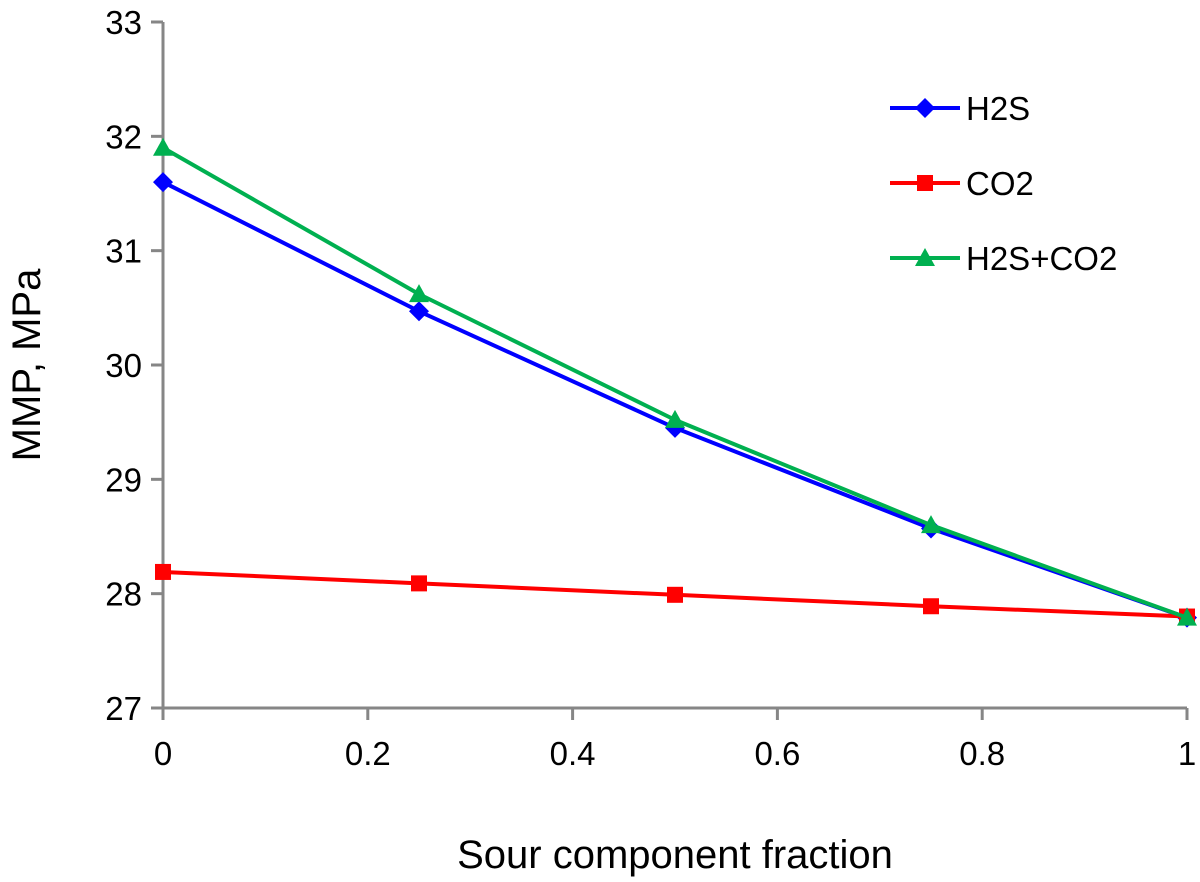  Describe the element at coordinates (777, 753) in the screenshot. I see `x-tick-label: 0.6` at that location.